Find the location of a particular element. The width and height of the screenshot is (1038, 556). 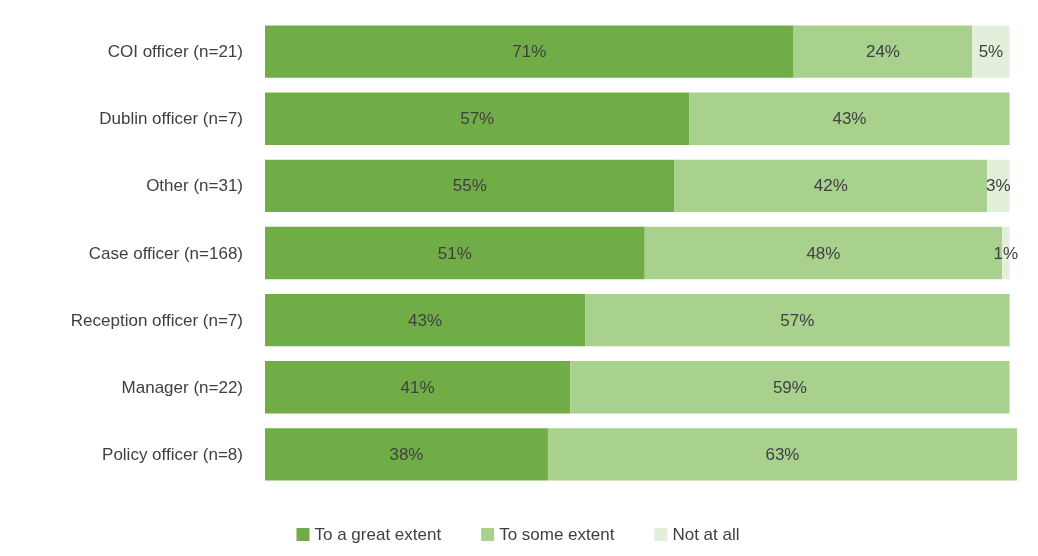

y-tick-label: Case officer (n=168) is located at coordinates (165, 253).